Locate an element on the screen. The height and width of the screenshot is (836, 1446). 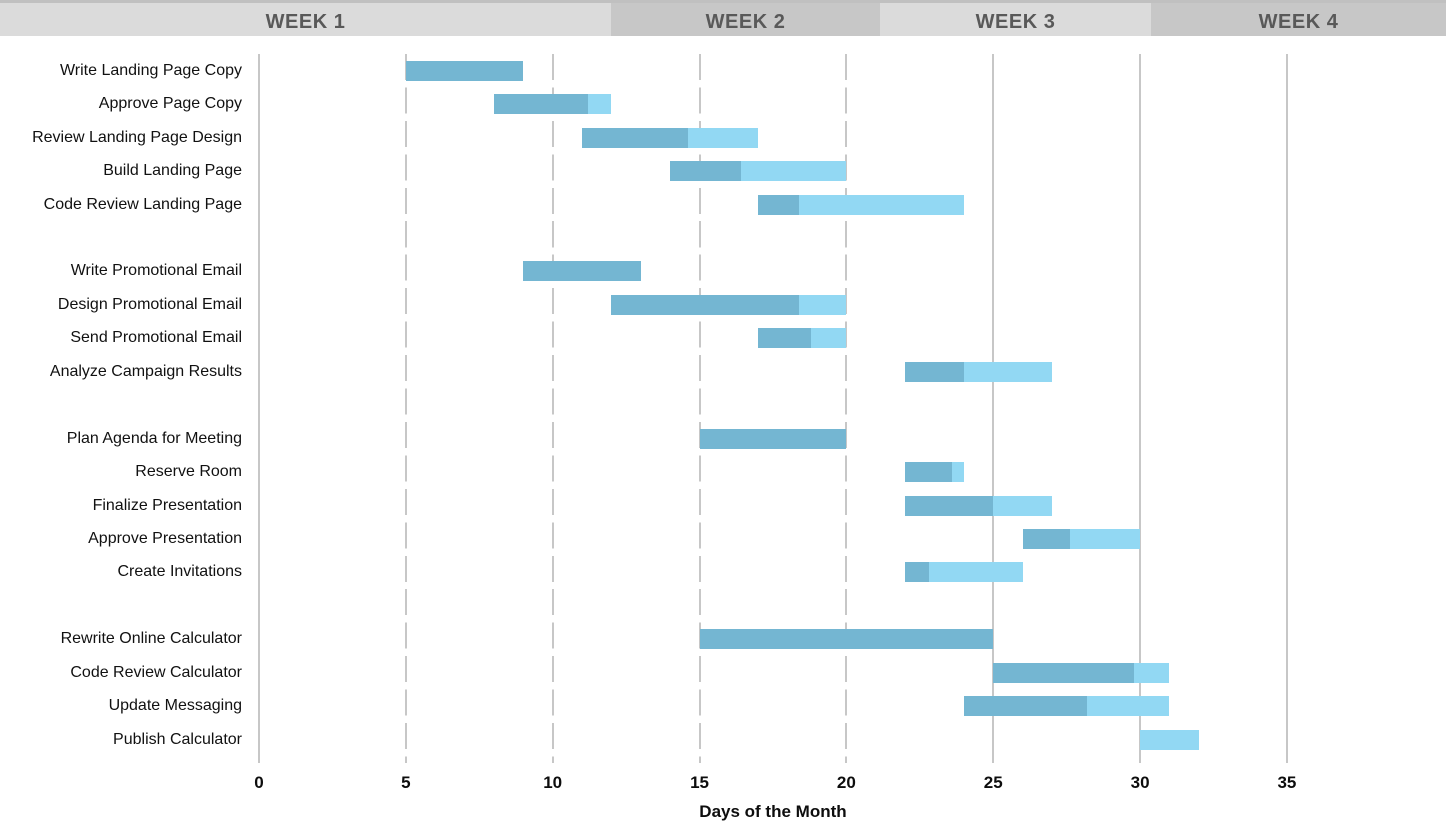
task-label: Update Messaging is located at coordinates (175, 706).